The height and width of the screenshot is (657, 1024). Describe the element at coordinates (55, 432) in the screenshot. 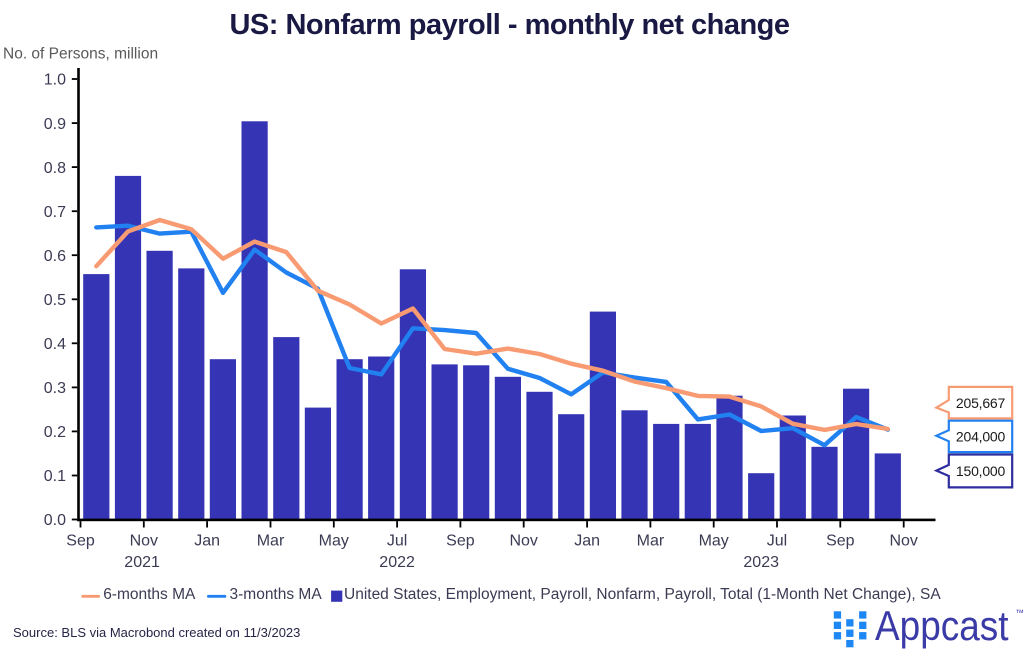

I see `svg-text: 0.2` at that location.